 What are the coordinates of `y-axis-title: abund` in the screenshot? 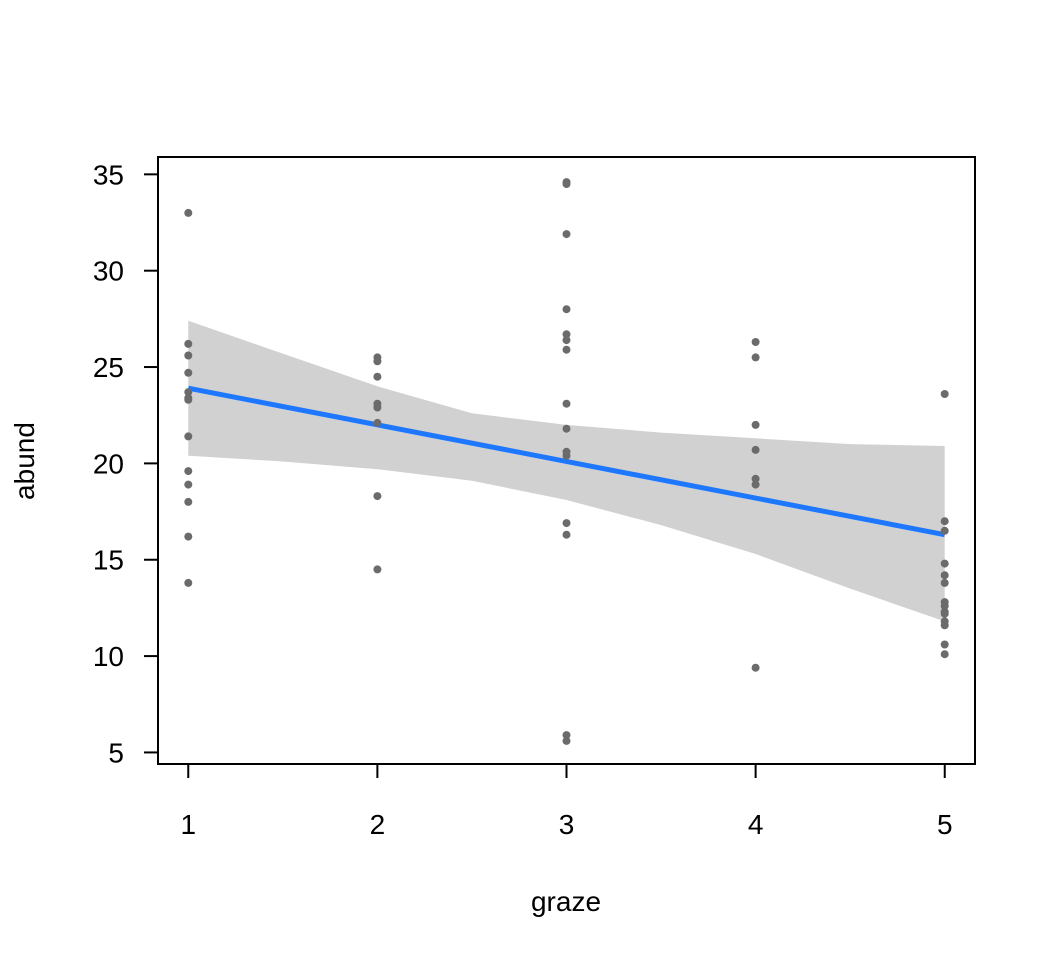 It's located at (24, 461).